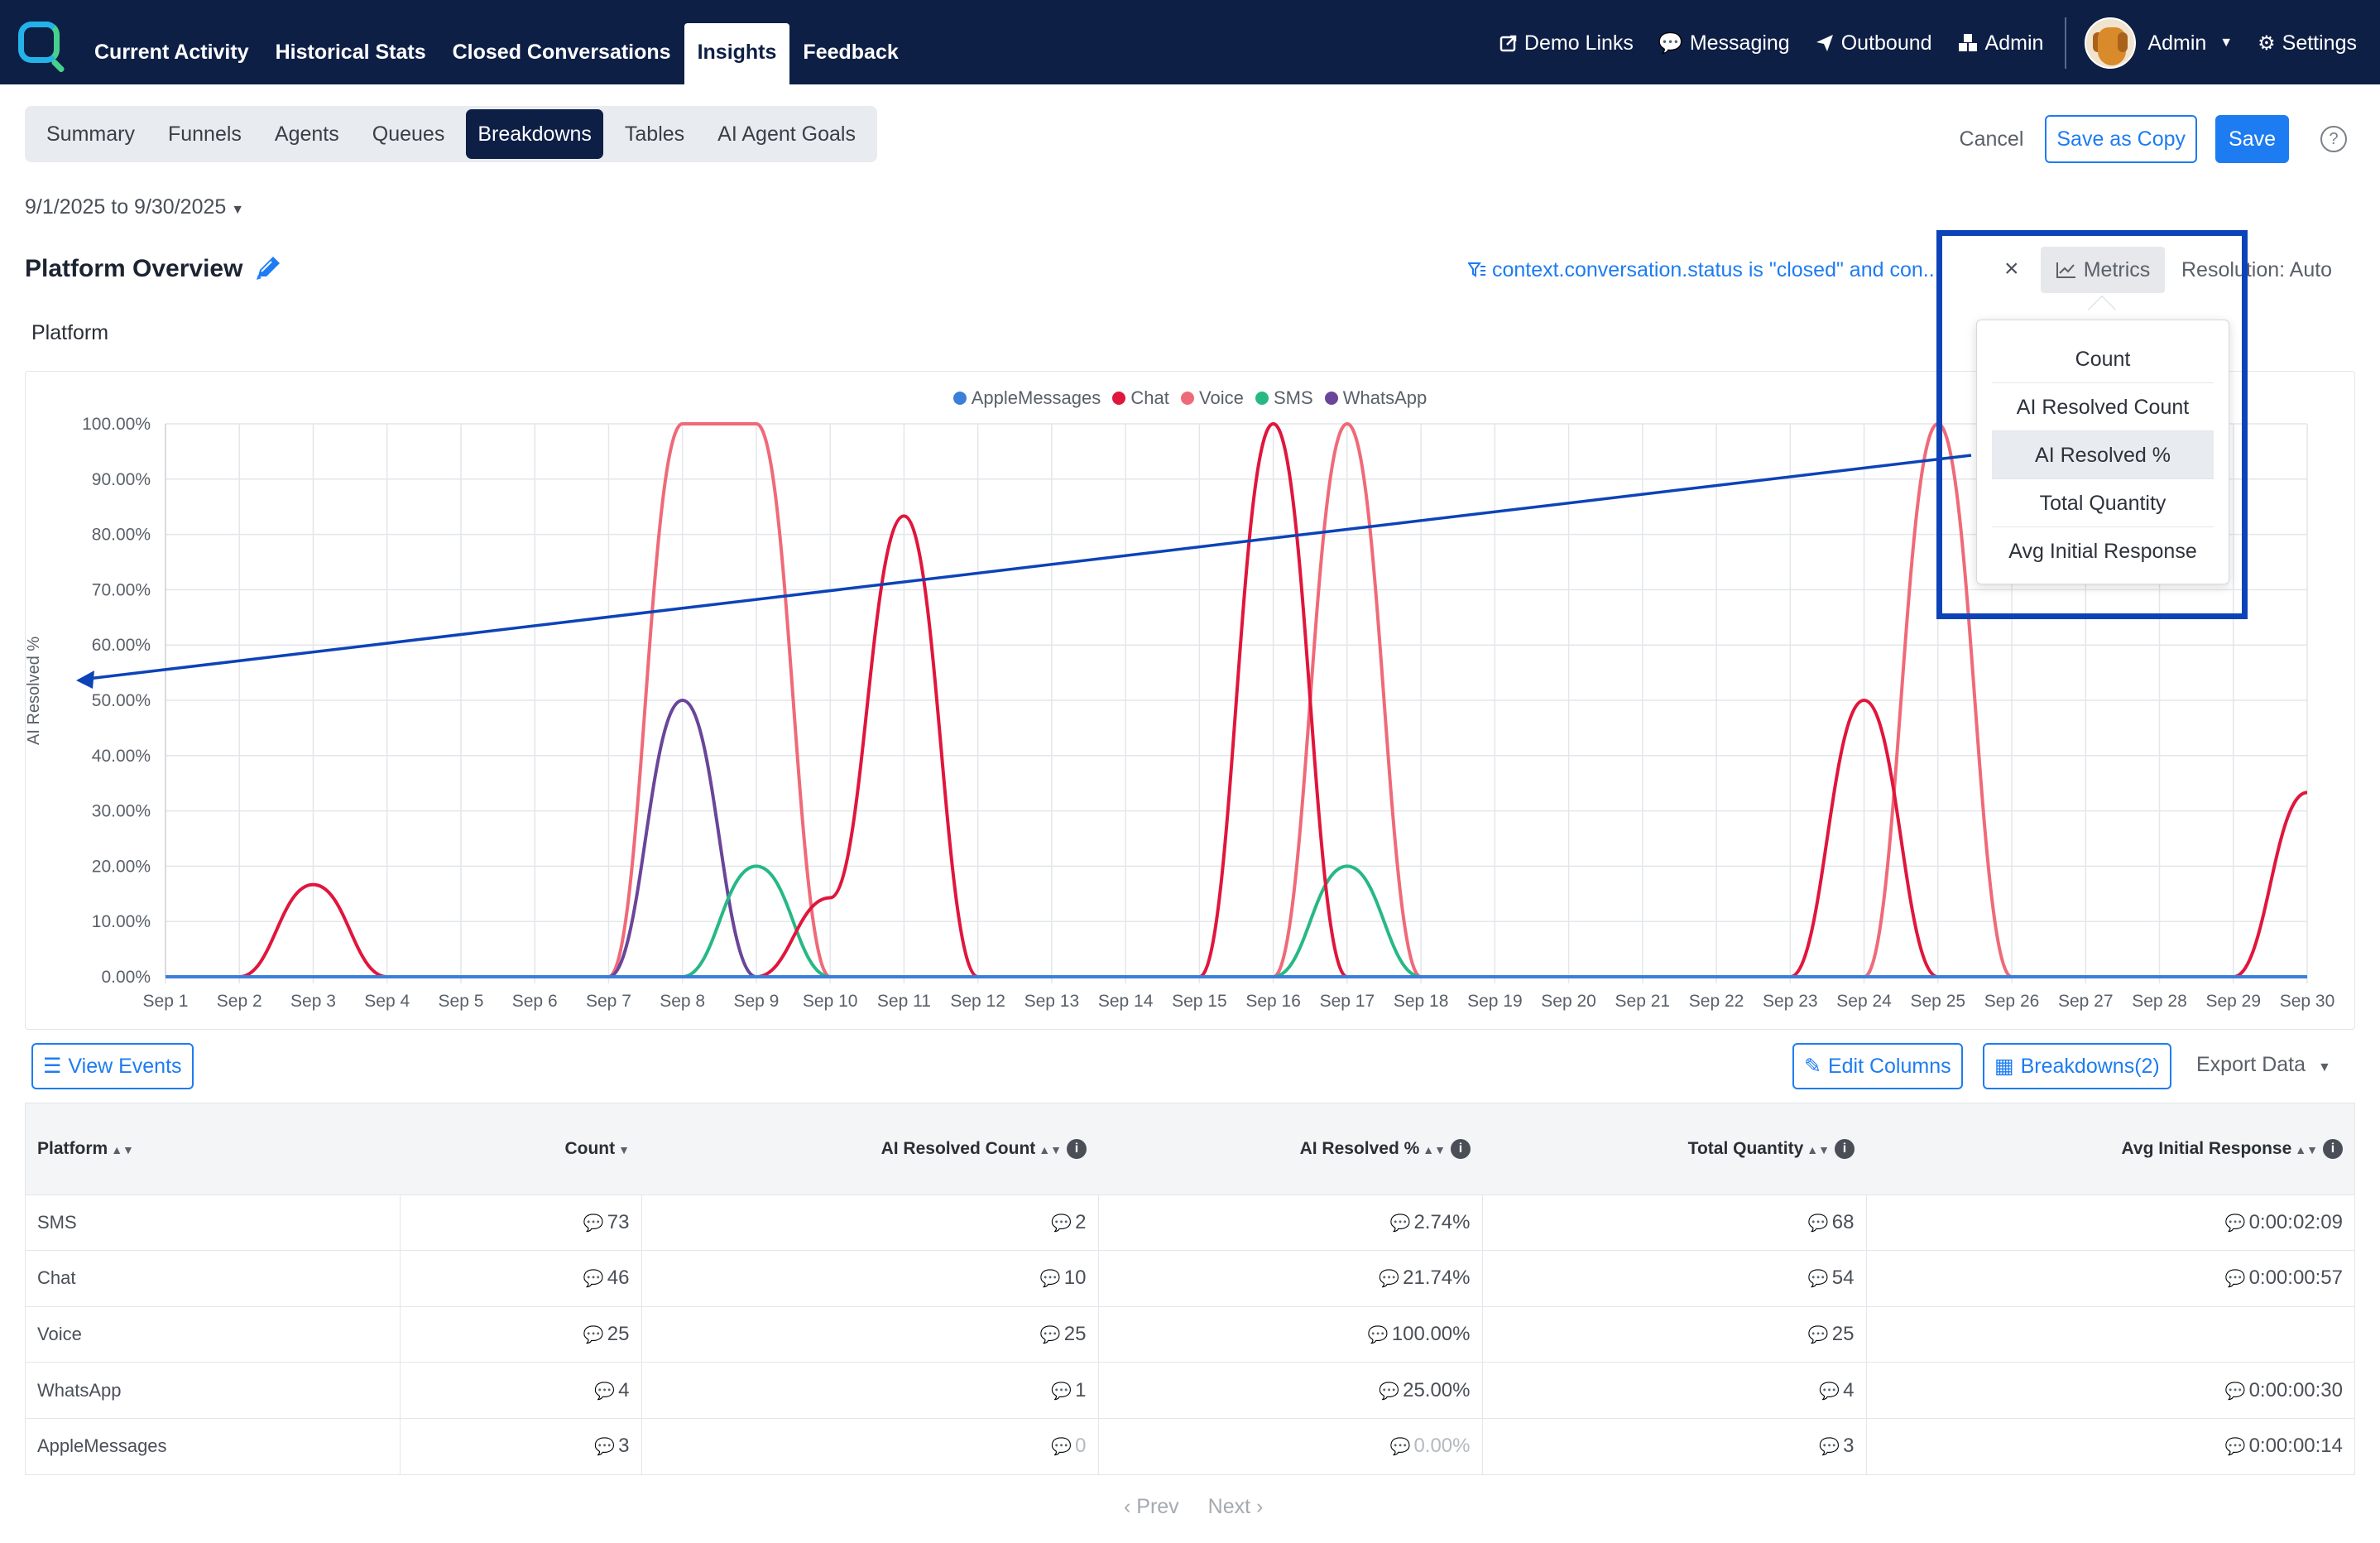 The width and height of the screenshot is (2380, 1543). I want to click on table-row-whatsapp: WhatsApp 💬 4 💬 1 💬 25.00% 💬 4 💬 0:00:00:30, so click(1190, 1391).